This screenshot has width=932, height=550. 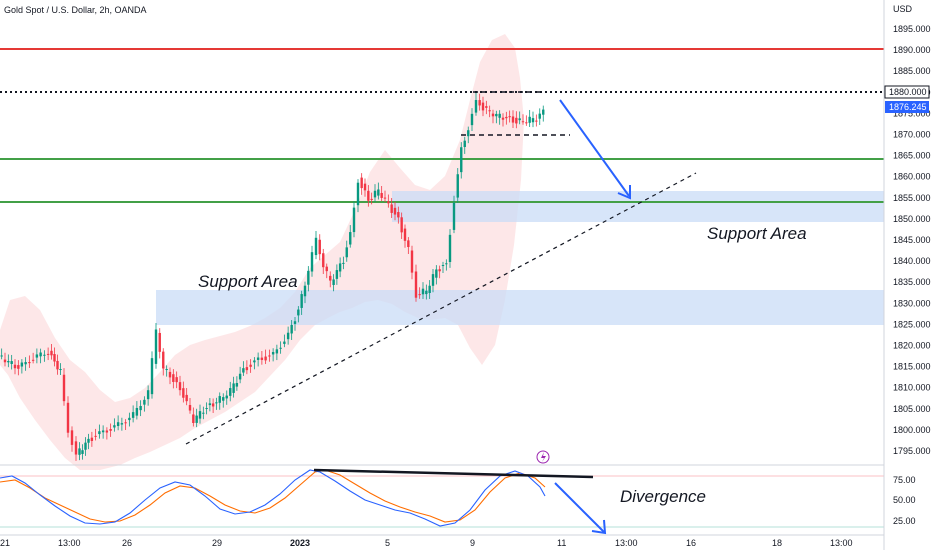 I want to click on divergence-line, so click(x=453, y=473).